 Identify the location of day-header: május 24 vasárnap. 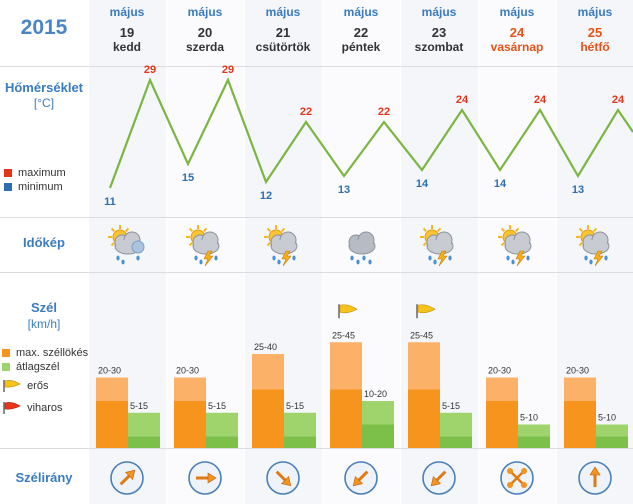
(517, 27).